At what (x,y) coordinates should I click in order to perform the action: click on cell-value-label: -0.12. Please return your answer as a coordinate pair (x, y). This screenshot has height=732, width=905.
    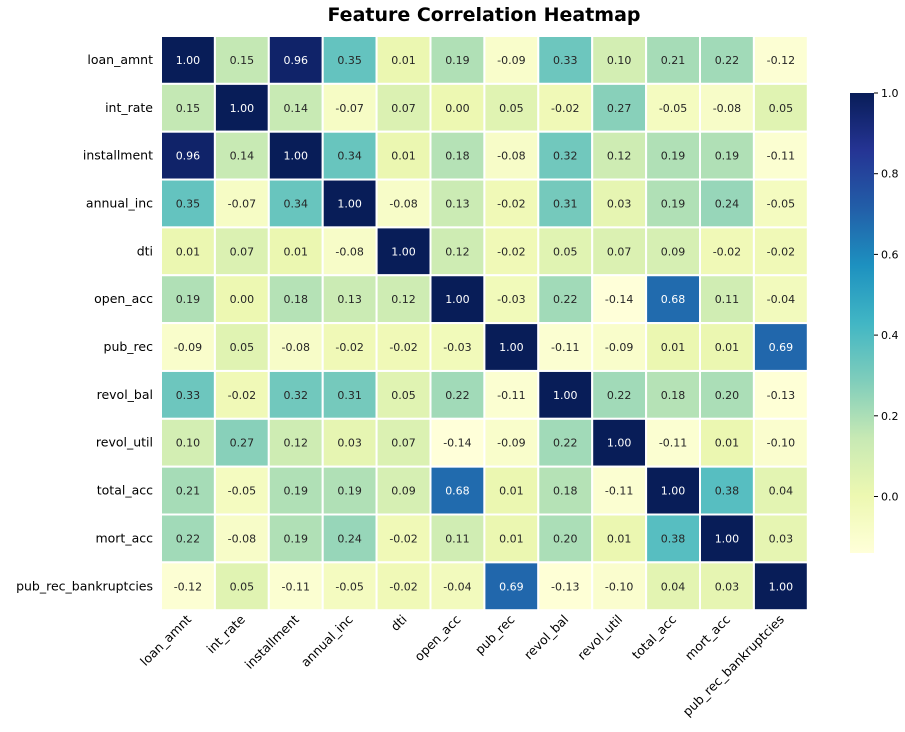
    Looking at the image, I should click on (781, 60).